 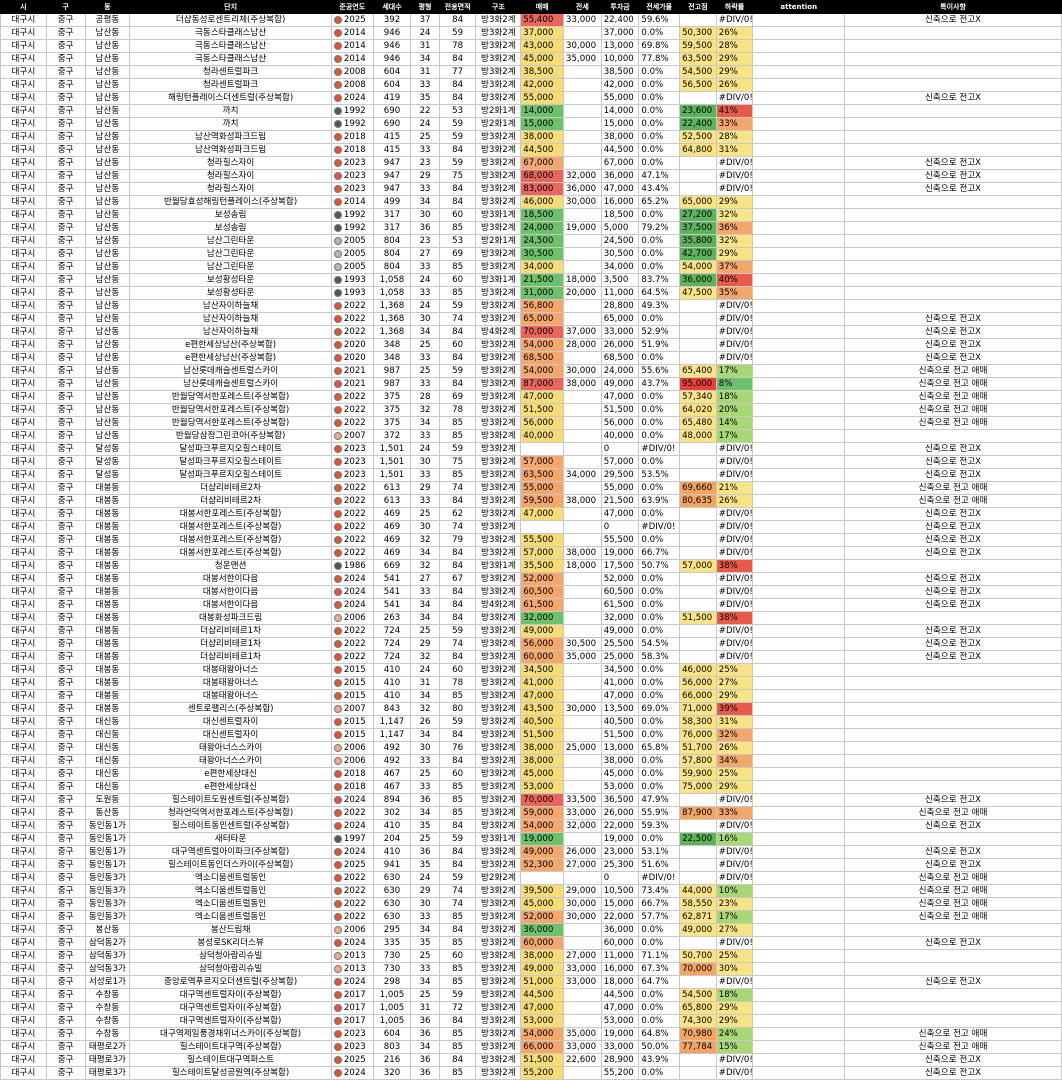 What do you see at coordinates (107, 332) in the screenshot?
I see `dong-cell: 남산동` at bounding box center [107, 332].